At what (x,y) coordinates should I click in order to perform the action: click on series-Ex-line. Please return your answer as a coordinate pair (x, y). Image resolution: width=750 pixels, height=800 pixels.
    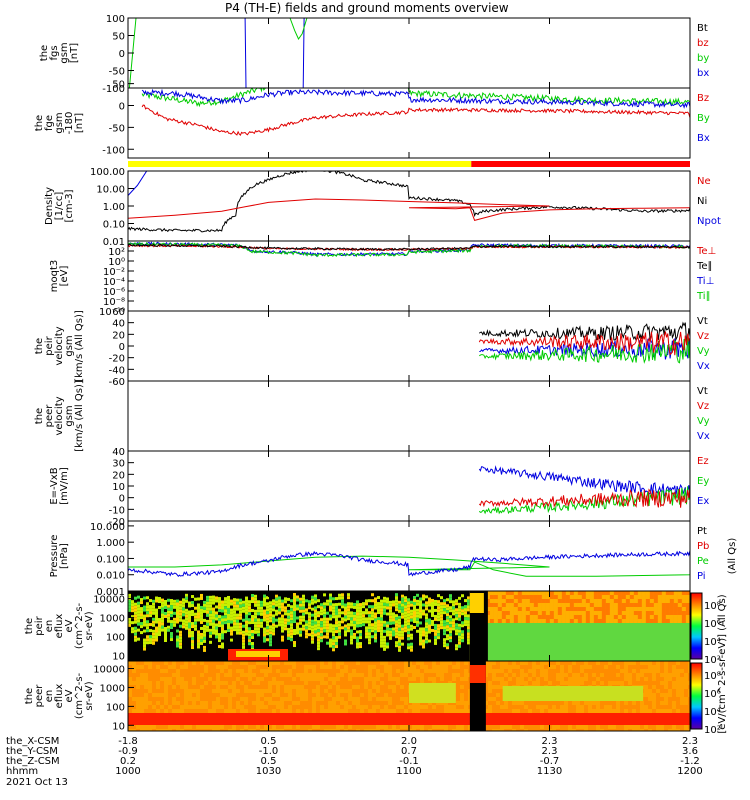
    Looking at the image, I should click on (584, 482).